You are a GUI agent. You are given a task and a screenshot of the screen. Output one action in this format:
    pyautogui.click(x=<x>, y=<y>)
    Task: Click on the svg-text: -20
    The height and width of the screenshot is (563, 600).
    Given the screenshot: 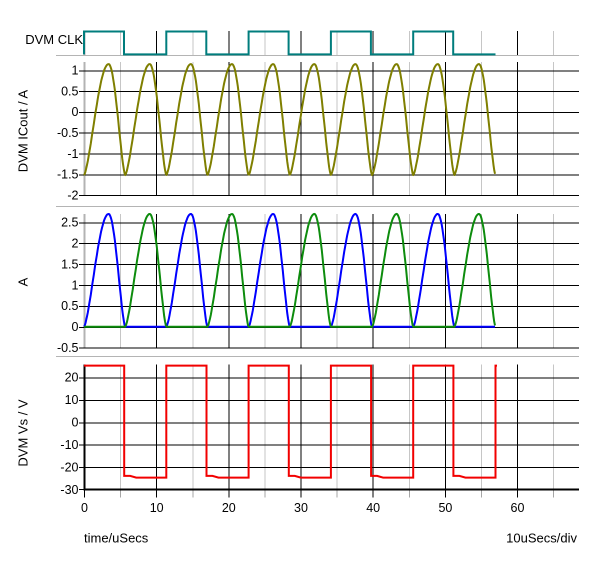 What is the action you would take?
    pyautogui.click(x=69, y=467)
    